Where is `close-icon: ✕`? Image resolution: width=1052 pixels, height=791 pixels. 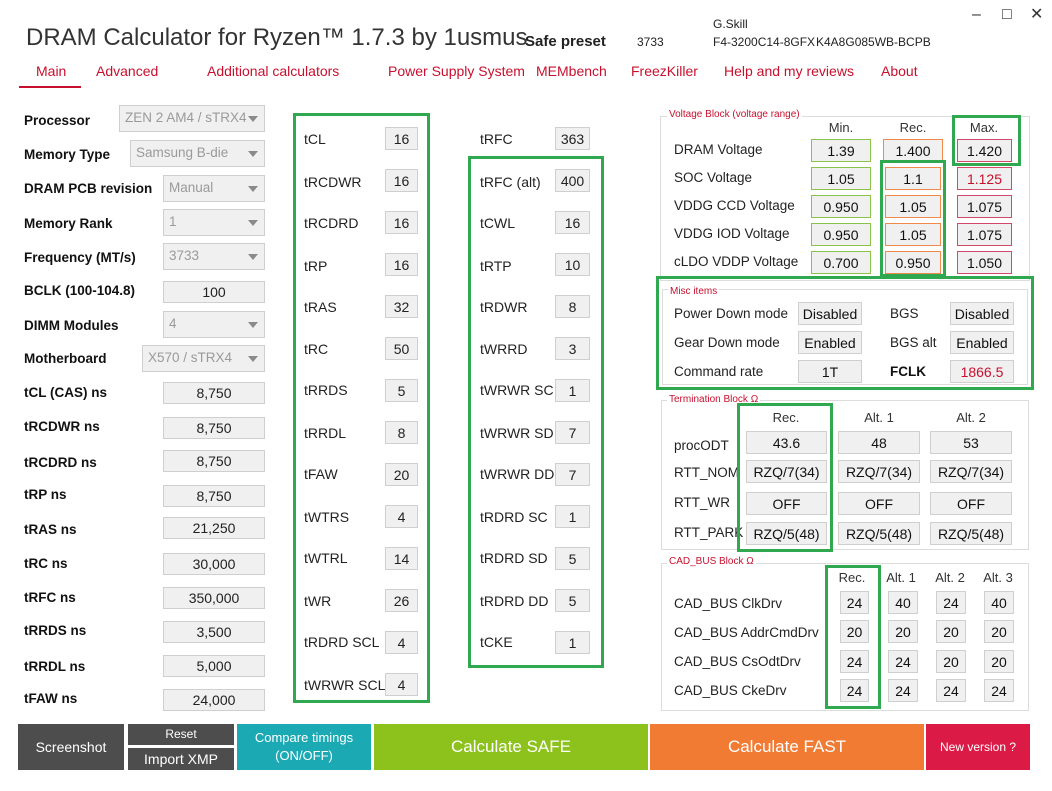
close-icon: ✕ is located at coordinates (1037, 14).